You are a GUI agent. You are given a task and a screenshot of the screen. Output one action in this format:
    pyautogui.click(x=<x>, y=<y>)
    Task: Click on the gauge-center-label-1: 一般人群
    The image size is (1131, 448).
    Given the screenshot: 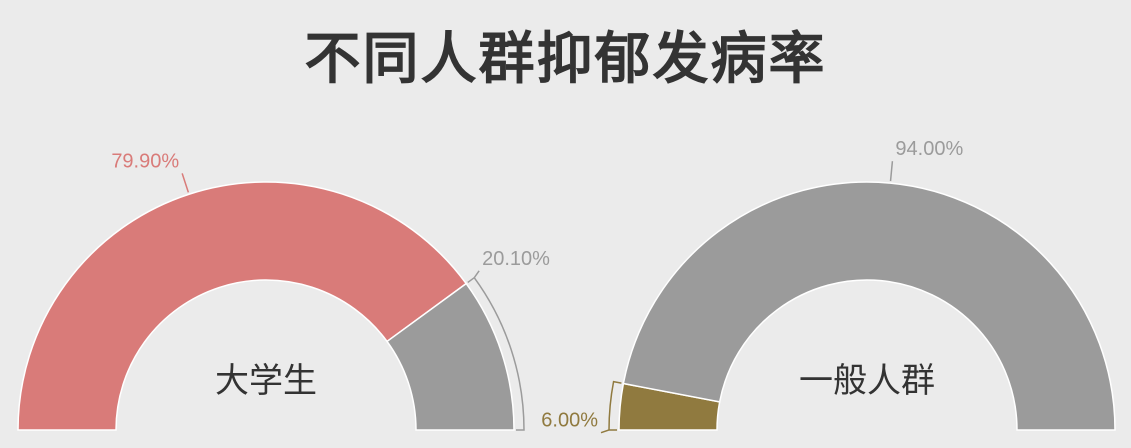 What is the action you would take?
    pyautogui.click(x=867, y=381)
    